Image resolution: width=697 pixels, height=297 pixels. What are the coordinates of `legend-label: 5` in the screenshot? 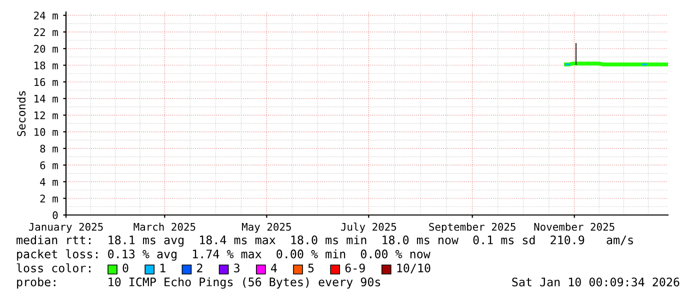 It's located at (311, 268).